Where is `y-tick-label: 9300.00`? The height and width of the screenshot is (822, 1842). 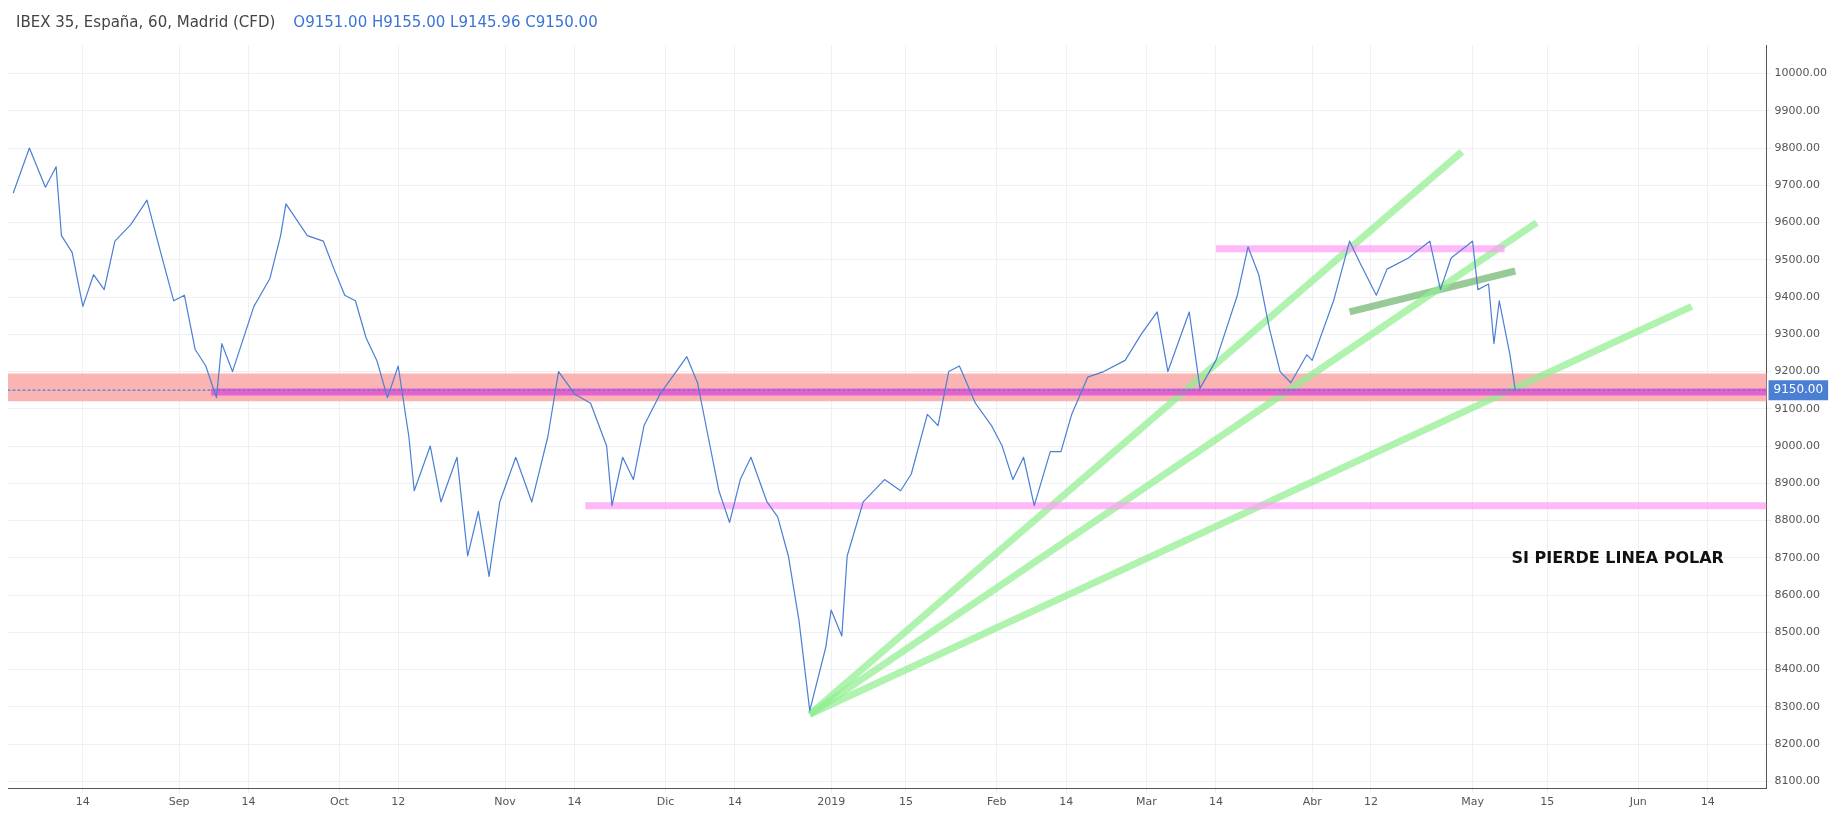 y-tick-label: 9300.00 is located at coordinates (1797, 334).